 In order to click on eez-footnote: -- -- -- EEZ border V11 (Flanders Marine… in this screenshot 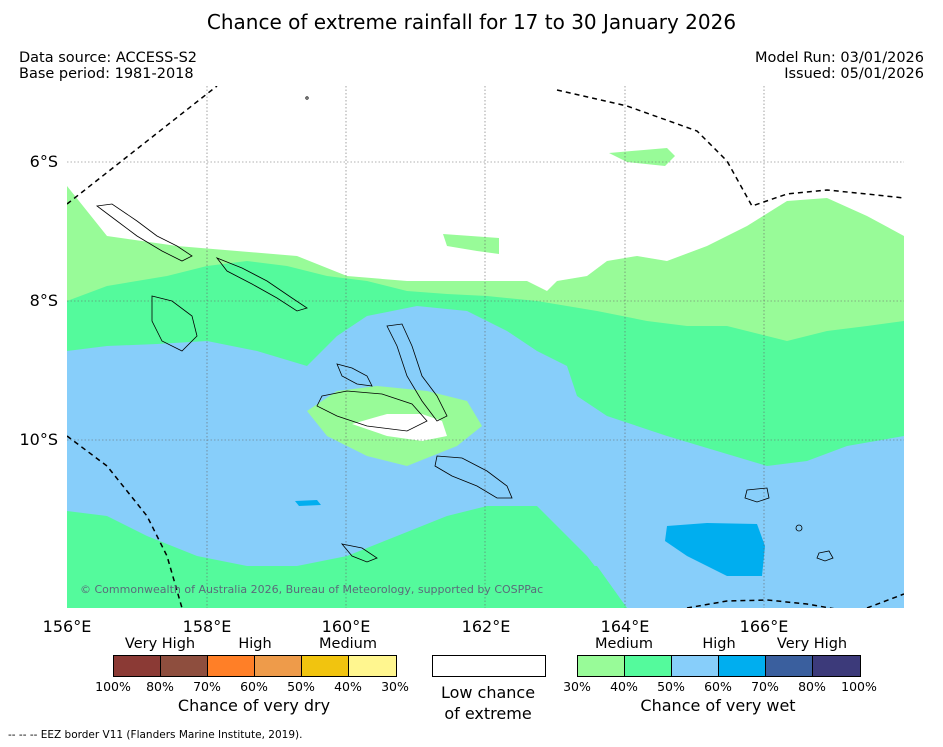, I will do `click(155, 735)`.